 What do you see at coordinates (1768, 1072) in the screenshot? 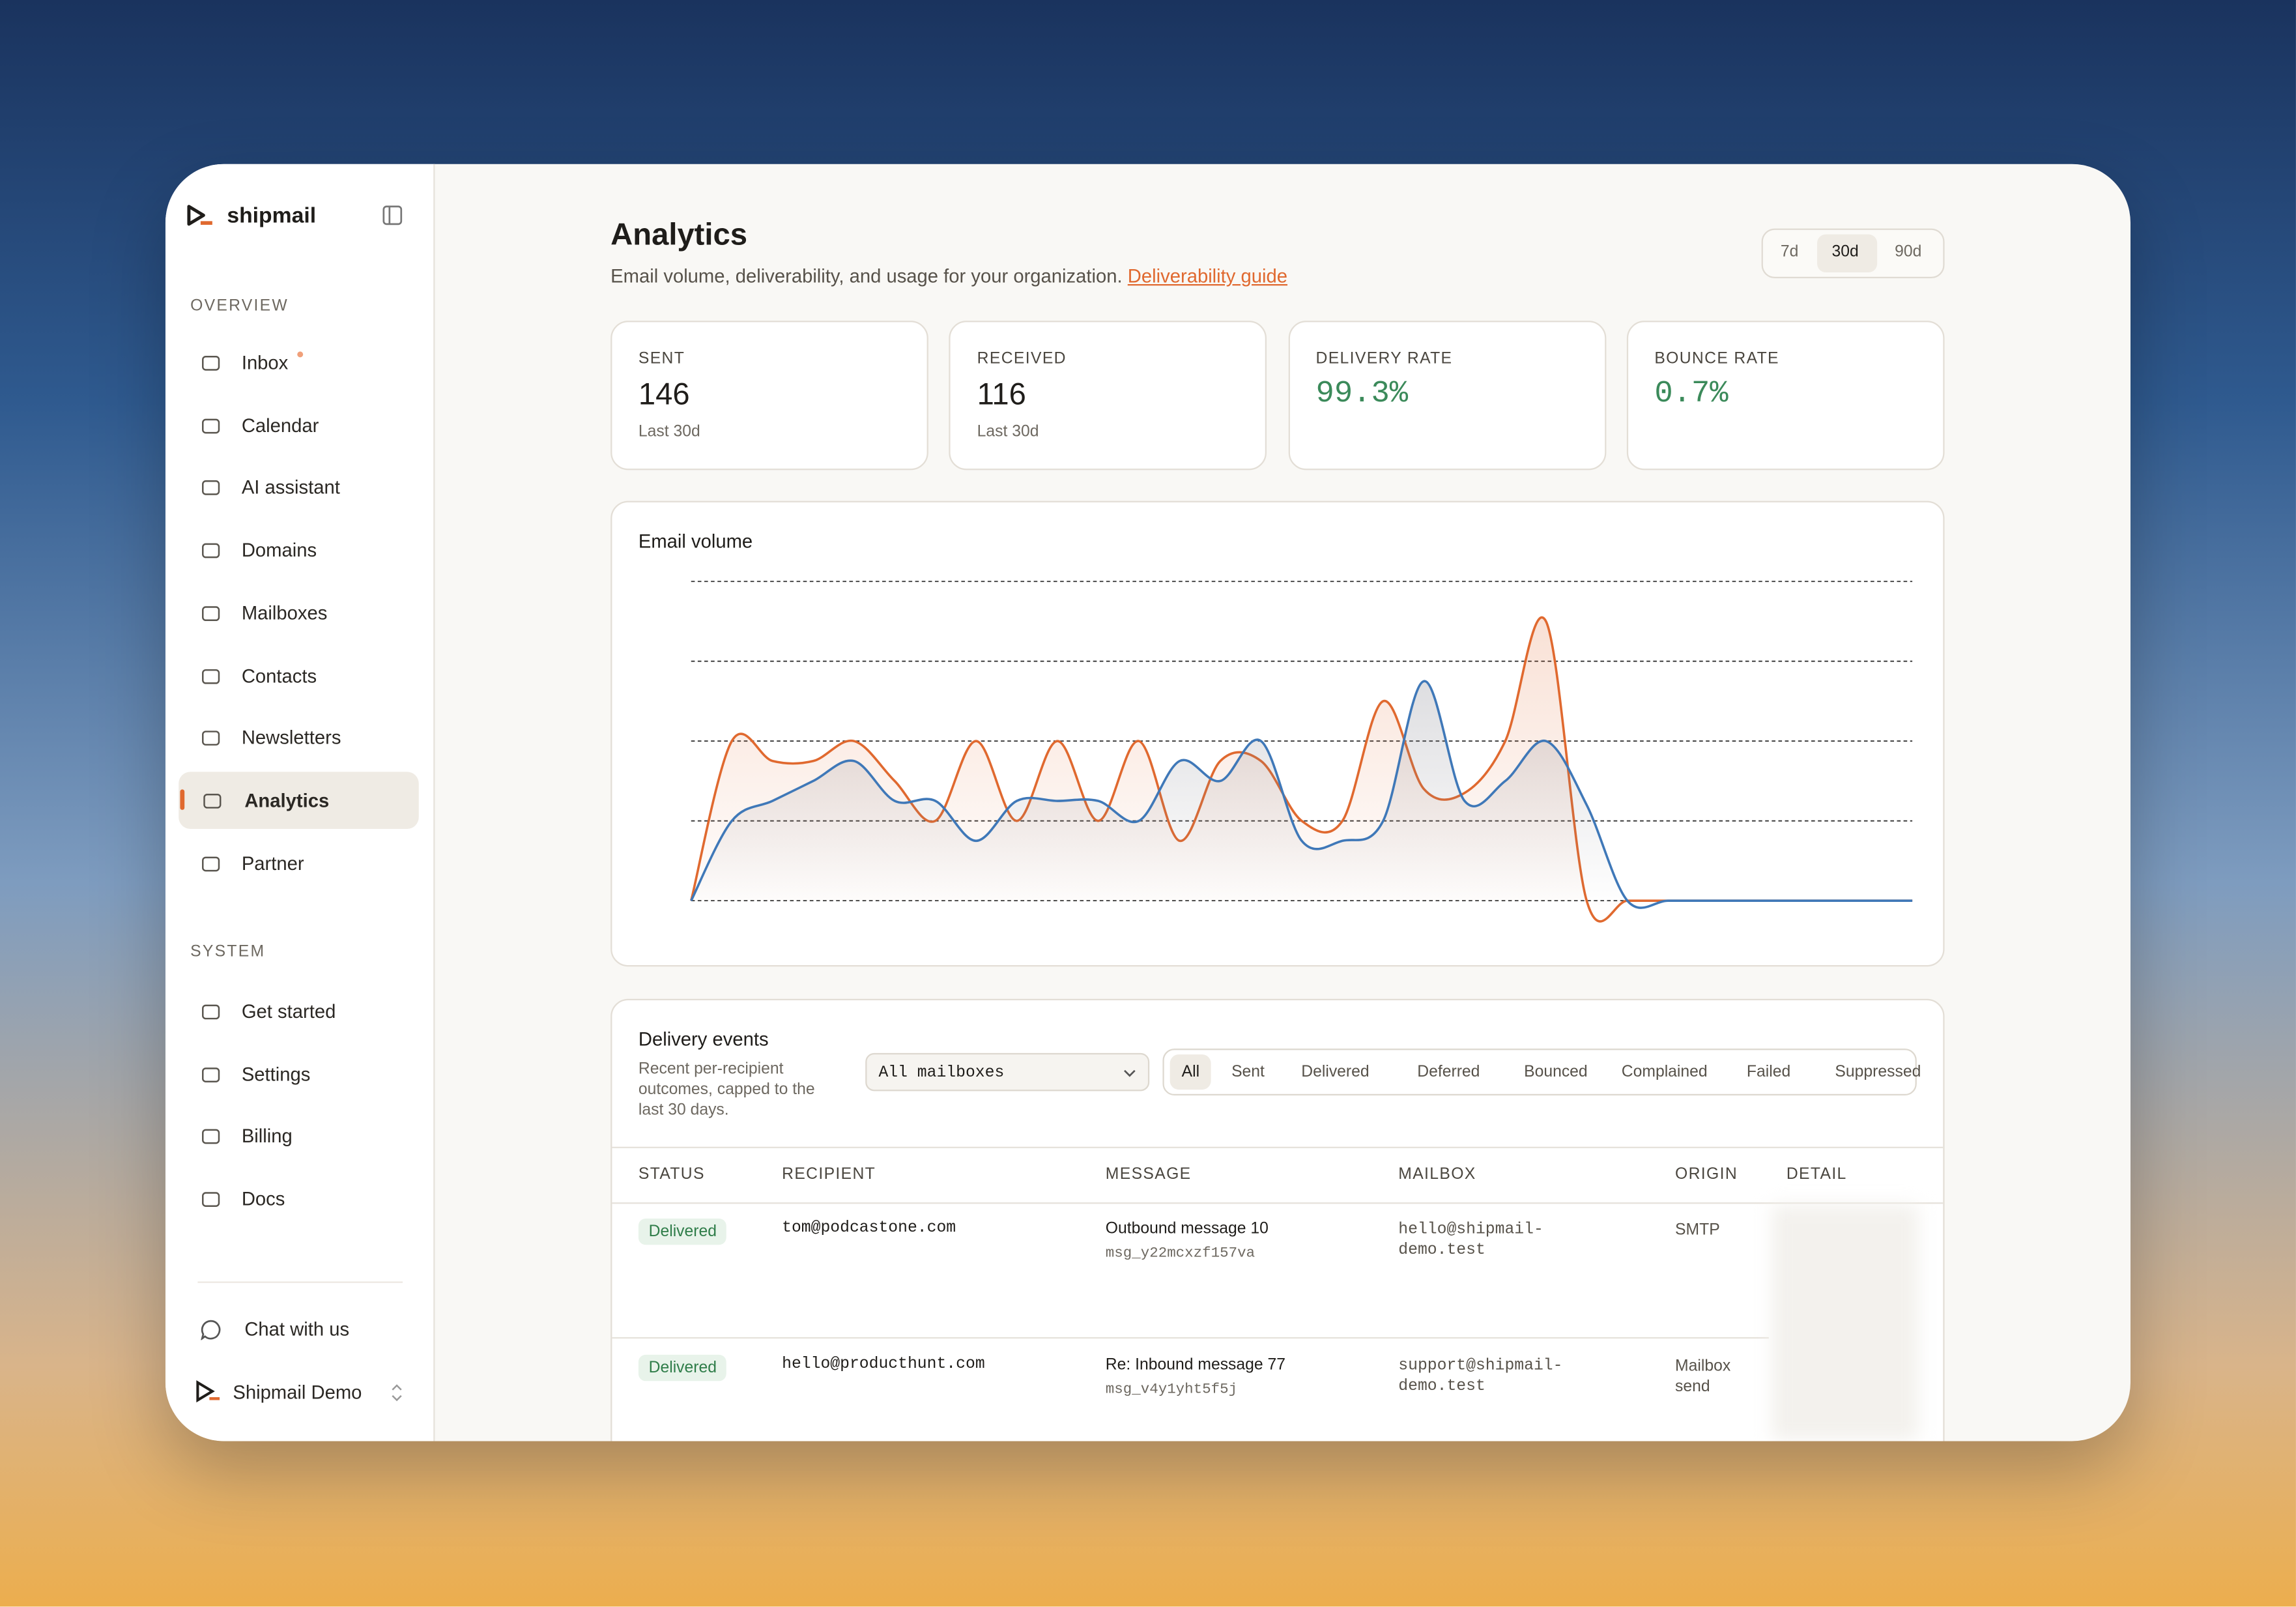
I see `filter-tab: Failed` at bounding box center [1768, 1072].